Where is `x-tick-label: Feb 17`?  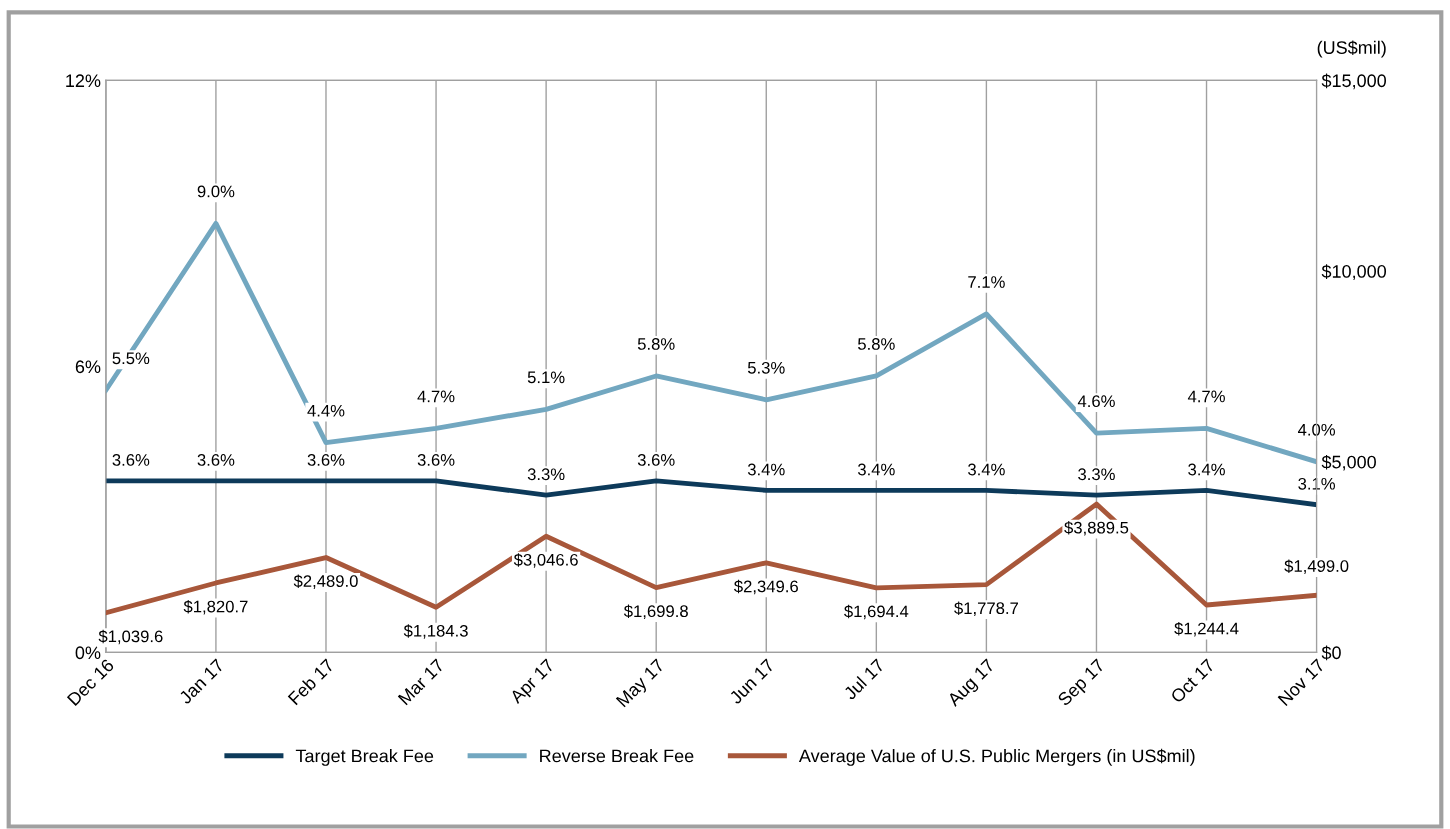
x-tick-label: Feb 17 is located at coordinates (311, 681).